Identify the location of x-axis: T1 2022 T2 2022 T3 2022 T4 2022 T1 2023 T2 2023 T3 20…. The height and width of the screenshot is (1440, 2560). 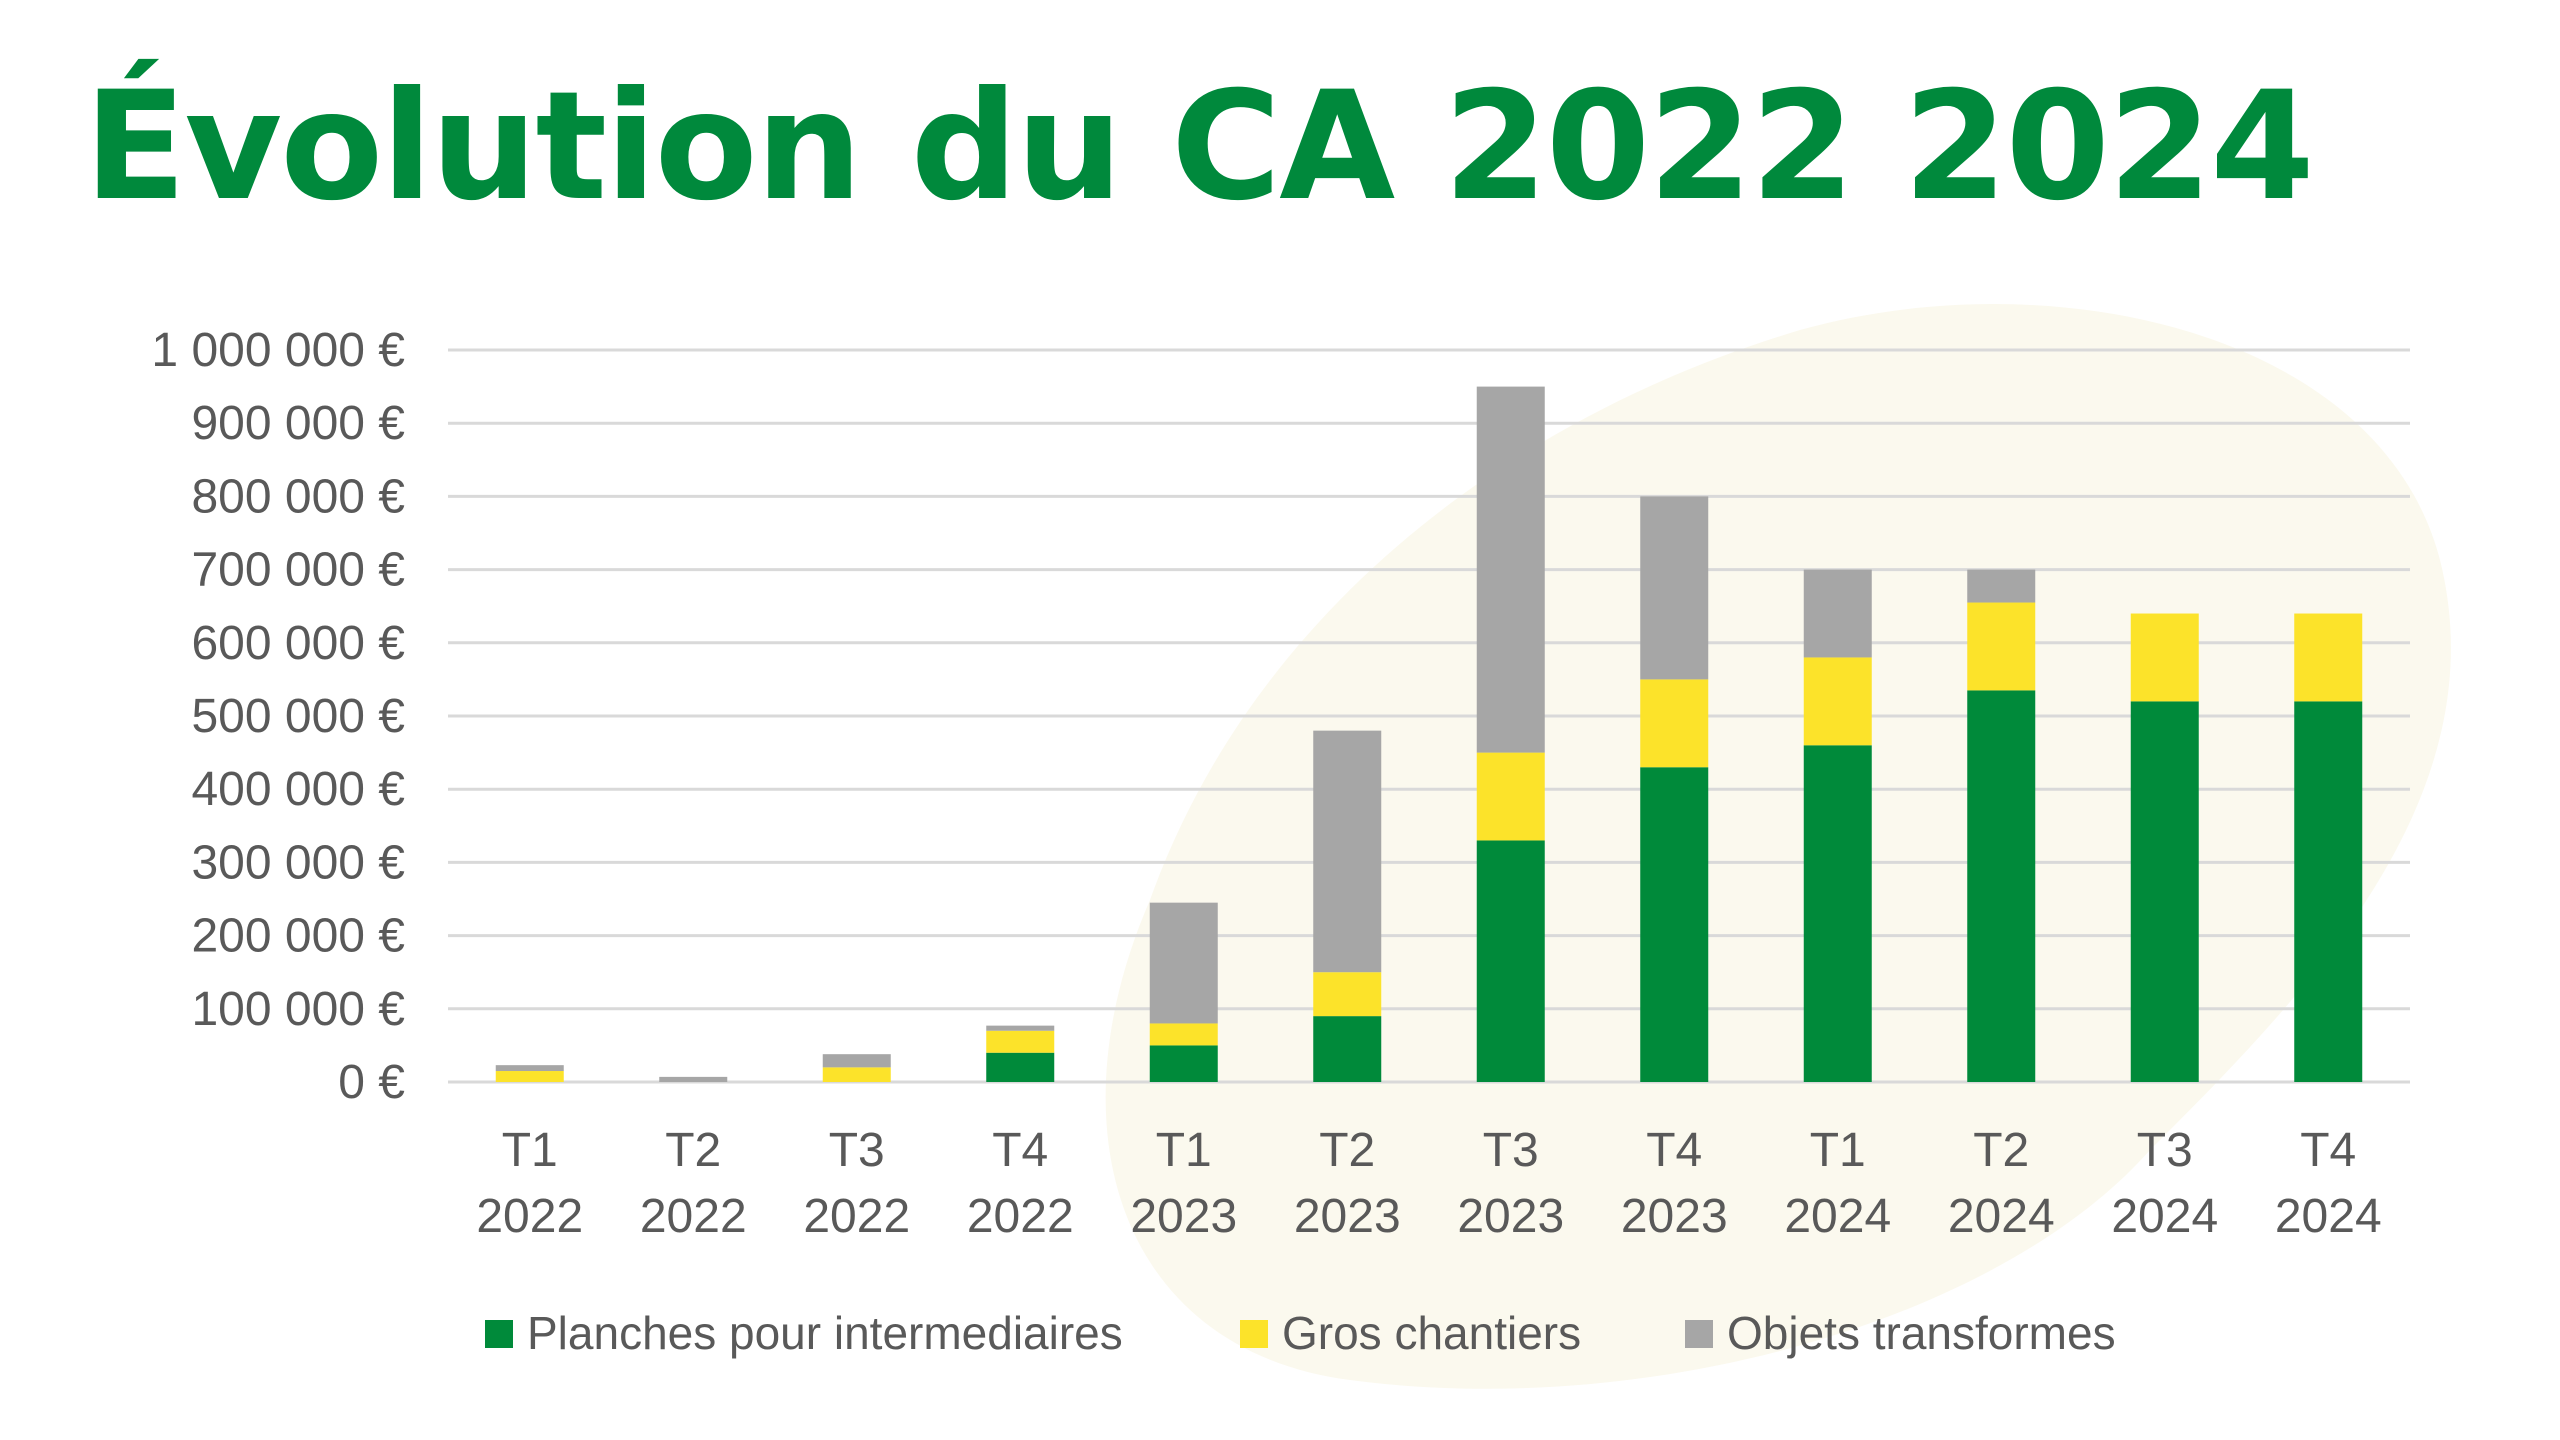
(1428, 1183).